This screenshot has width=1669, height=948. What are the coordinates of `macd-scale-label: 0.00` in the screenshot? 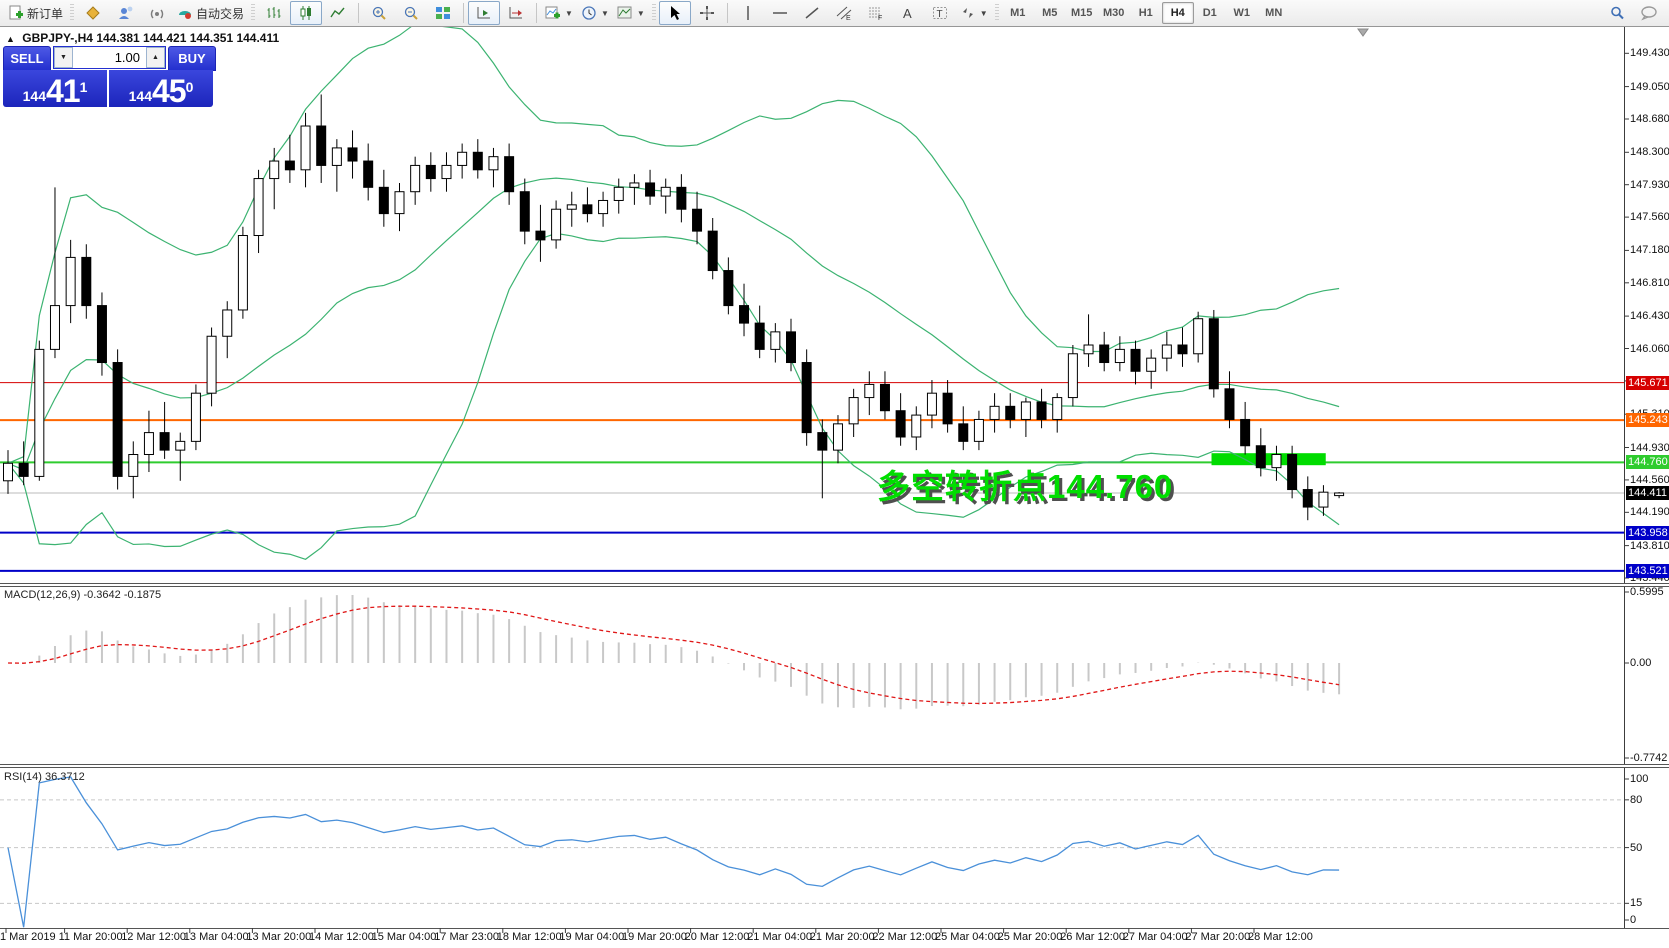 It's located at (1641, 663).